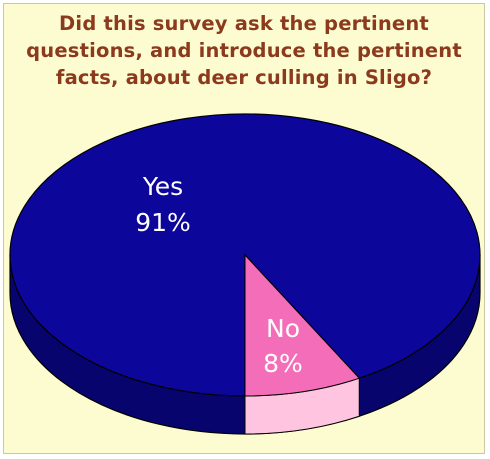 Image resolution: width=490 pixels, height=459 pixels. Describe the element at coordinates (244, 77) in the screenshot. I see `chart-title-line-3: facts, about deer culling in Sligo?` at that location.